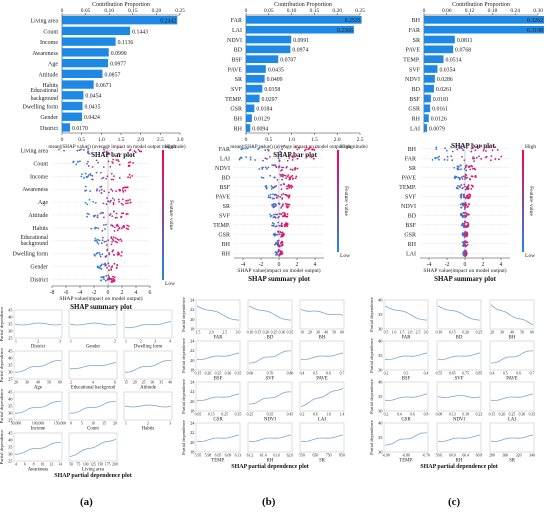  I want to click on bar-b-category-label: GSR, so click(236, 110).